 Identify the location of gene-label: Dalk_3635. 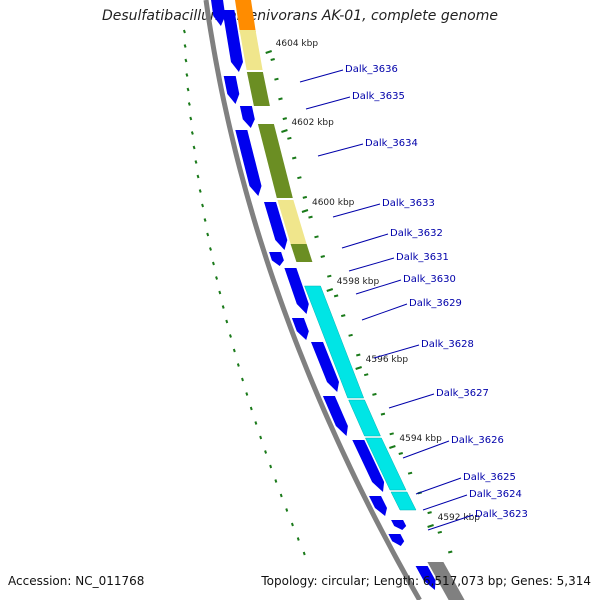
(378, 96).